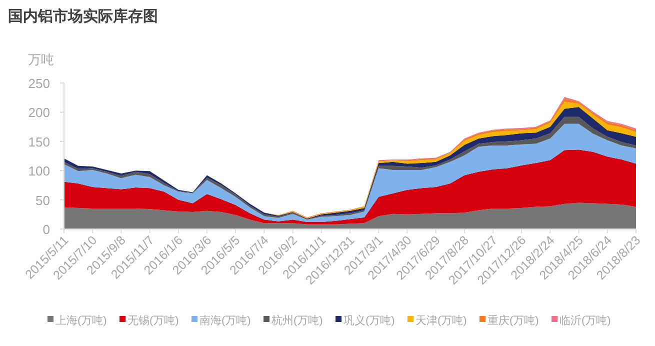 The image size is (655, 346). Describe the element at coordinates (153, 320) in the screenshot. I see `legend-label: 无锡(万吨)` at that location.